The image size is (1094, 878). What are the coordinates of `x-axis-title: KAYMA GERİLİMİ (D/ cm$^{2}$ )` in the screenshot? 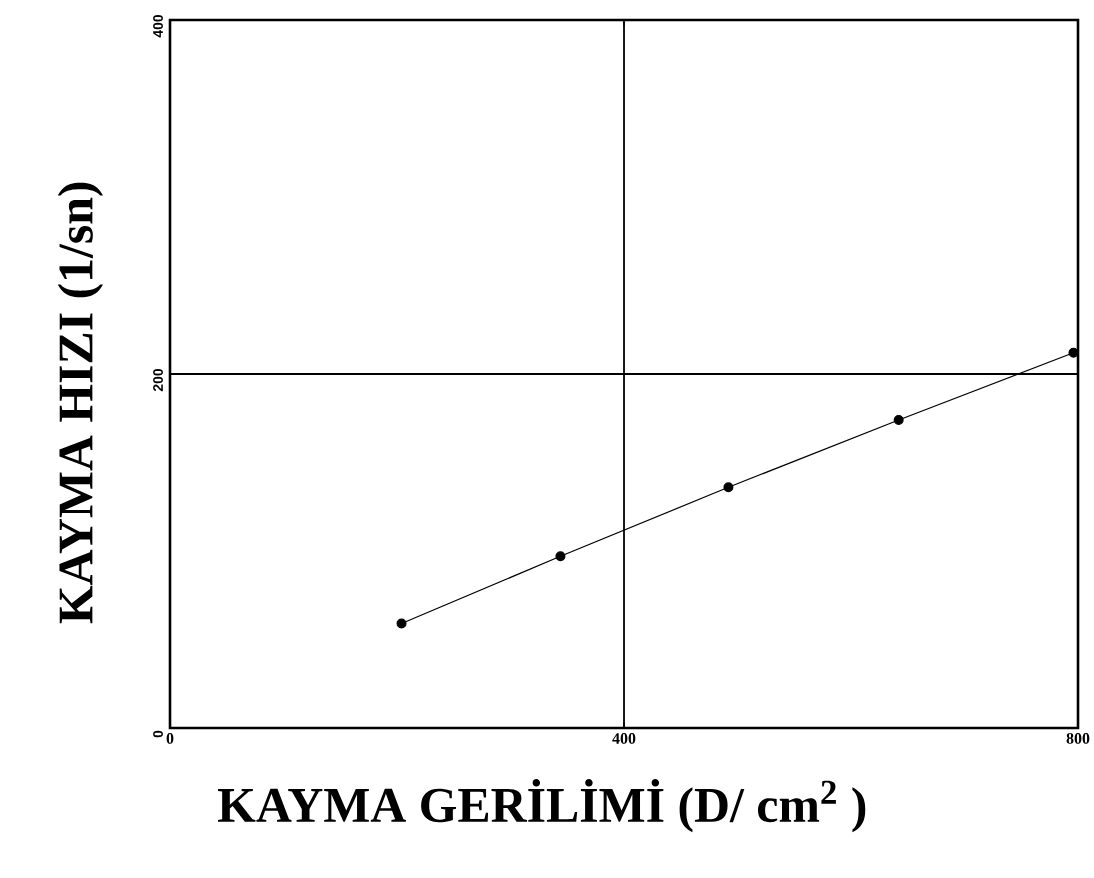 It's located at (541, 806).